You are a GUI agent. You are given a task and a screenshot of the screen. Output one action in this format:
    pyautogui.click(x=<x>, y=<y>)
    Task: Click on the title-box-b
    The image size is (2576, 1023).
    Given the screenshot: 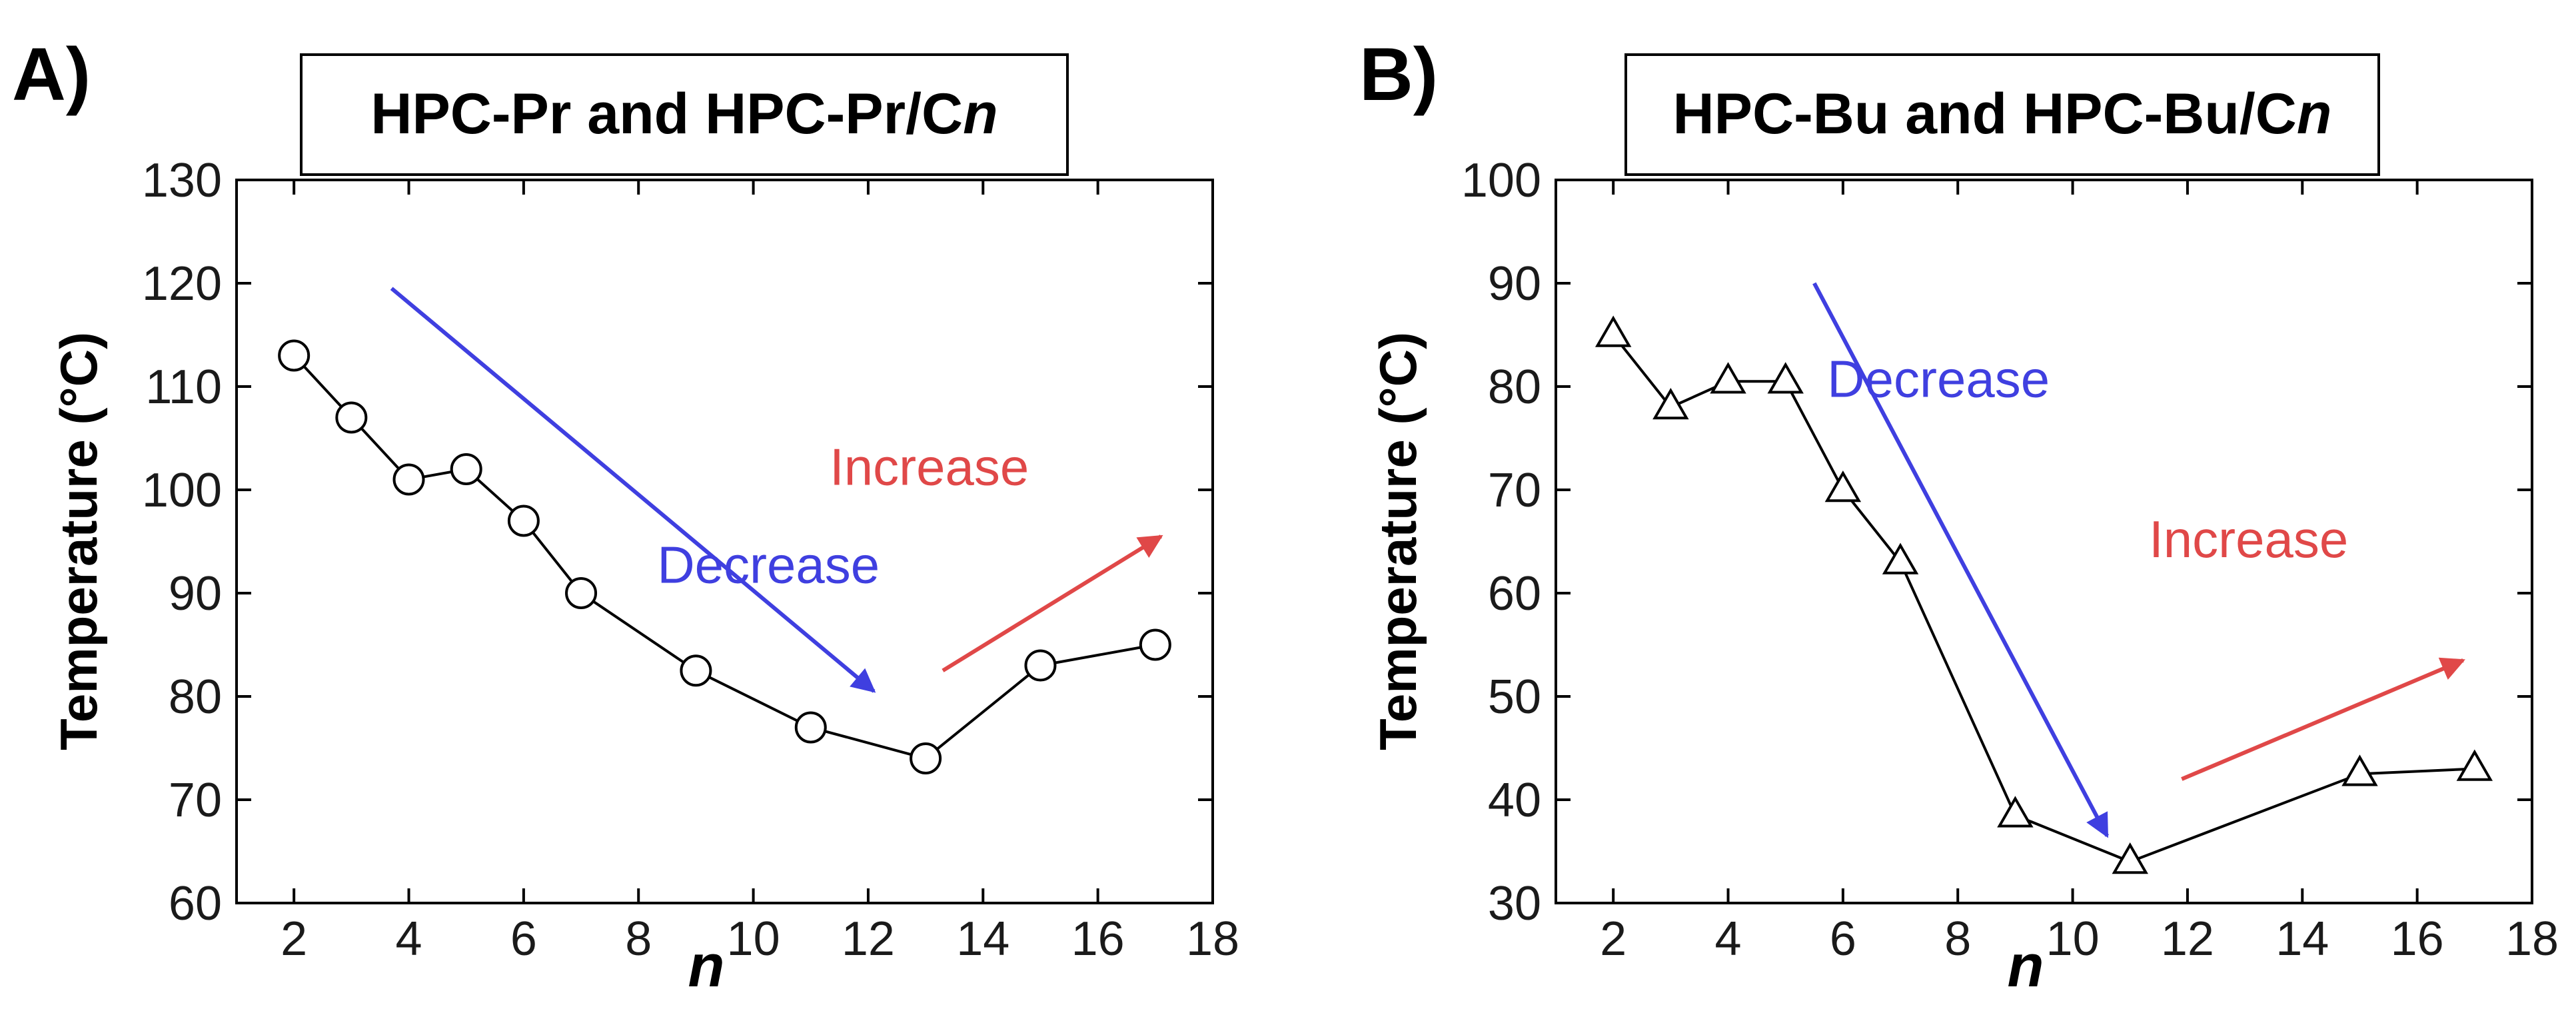 What is the action you would take?
    pyautogui.click(x=2002, y=114)
    